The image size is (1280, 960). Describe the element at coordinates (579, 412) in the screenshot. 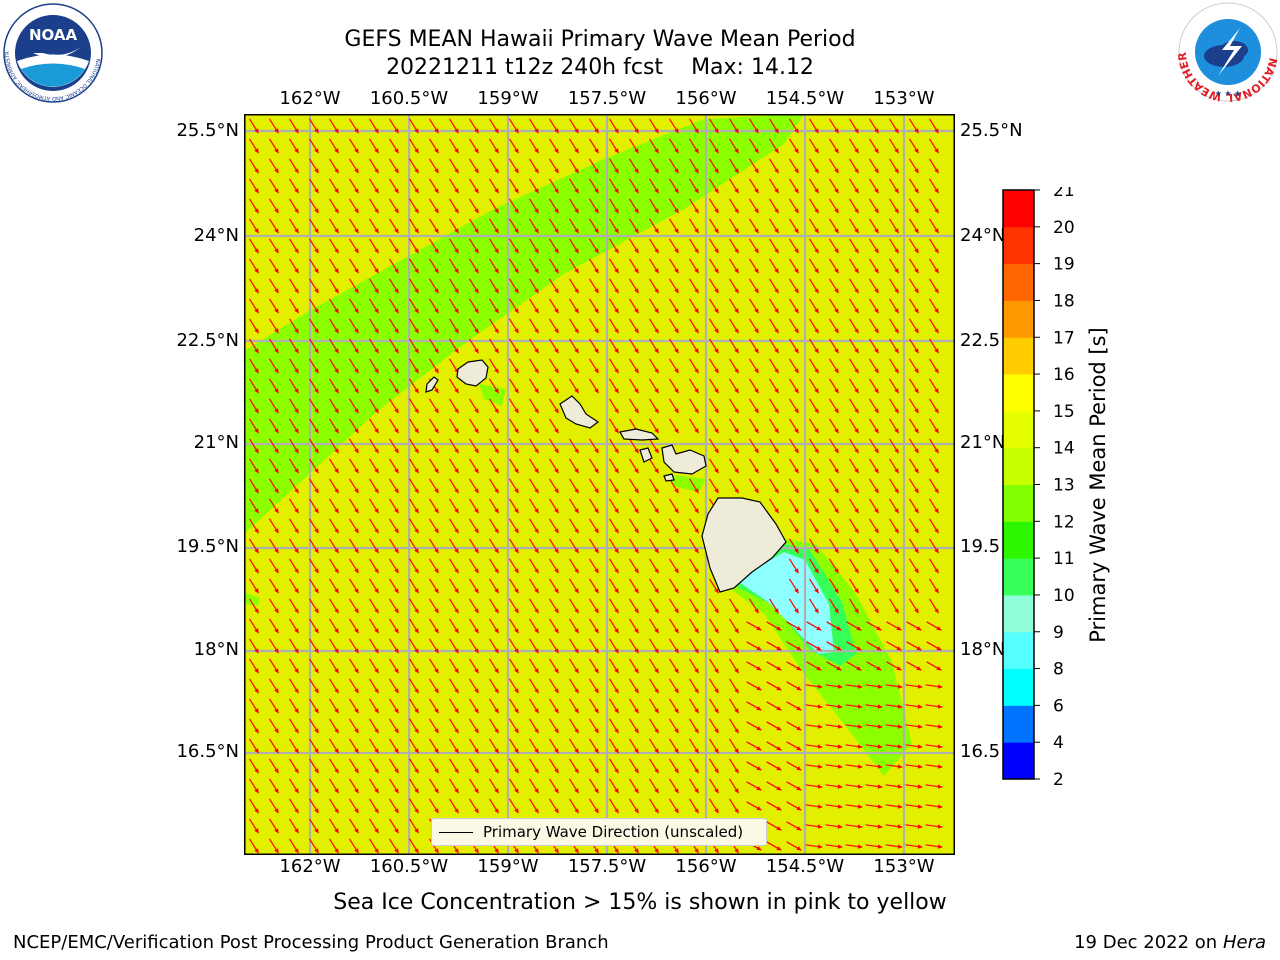

I see `island-oahu` at that location.